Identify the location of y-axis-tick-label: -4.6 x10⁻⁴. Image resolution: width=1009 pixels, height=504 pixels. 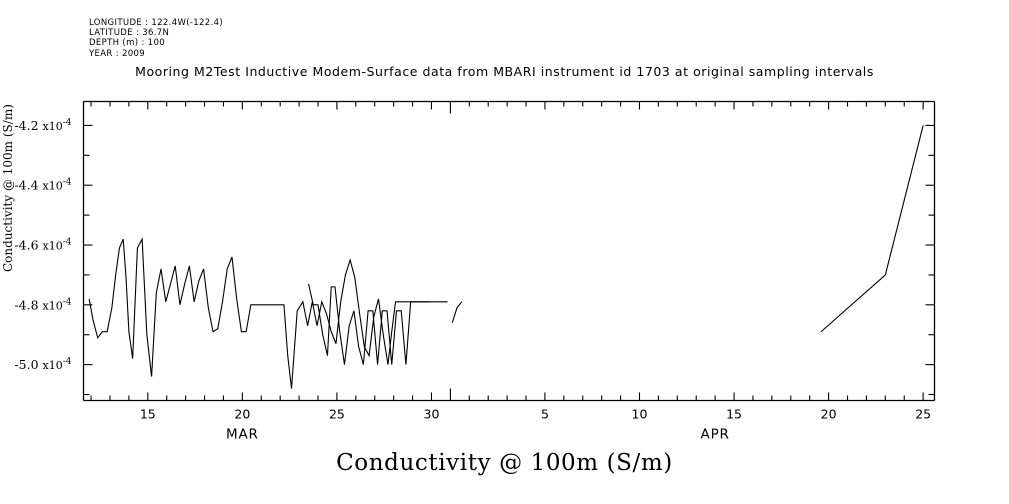
(42, 245).